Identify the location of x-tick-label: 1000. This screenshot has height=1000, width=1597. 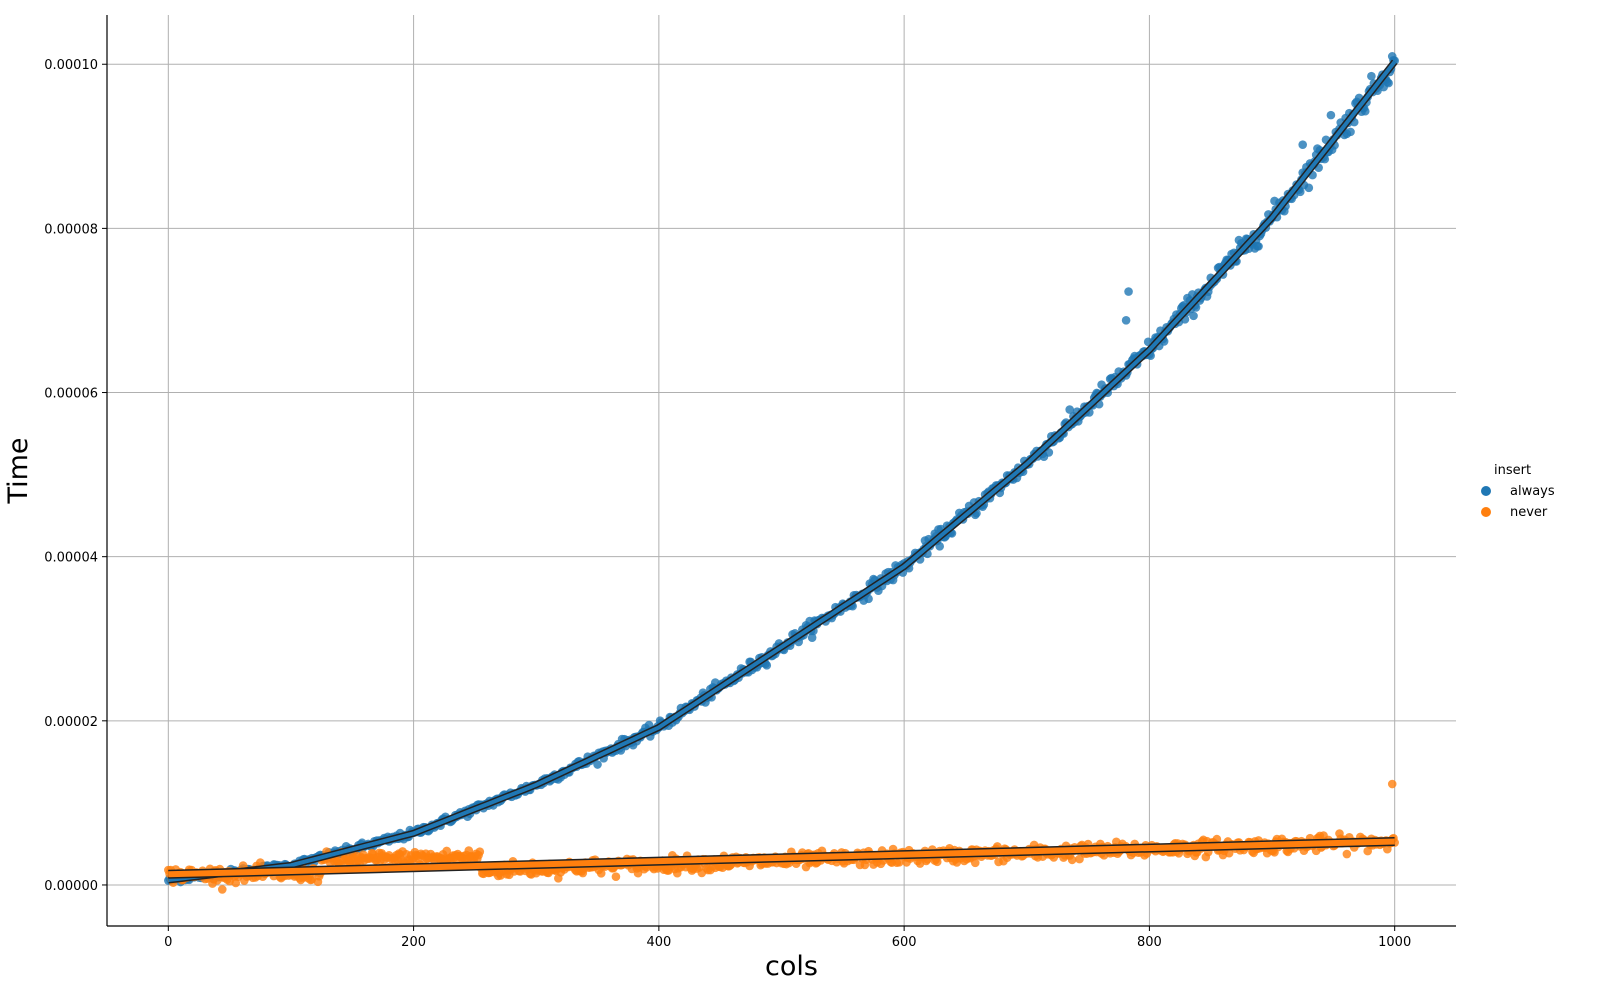
(1394, 942).